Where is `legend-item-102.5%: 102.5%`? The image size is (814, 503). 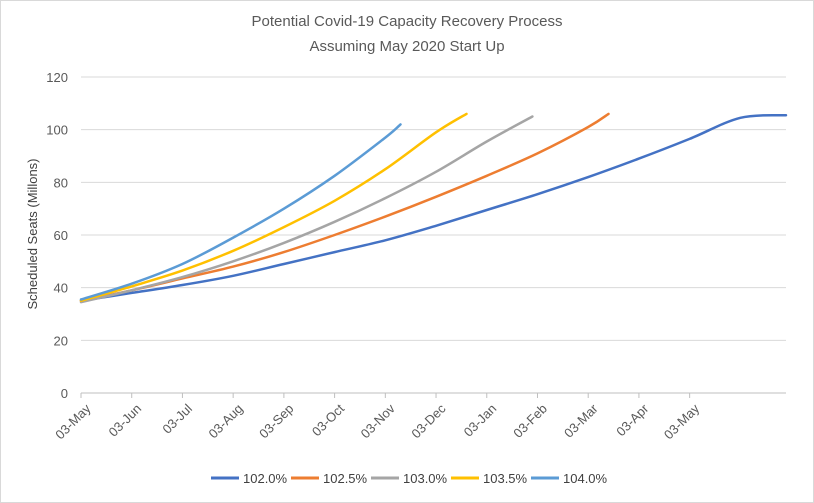 legend-item-102.5%: 102.5% is located at coordinates (329, 478).